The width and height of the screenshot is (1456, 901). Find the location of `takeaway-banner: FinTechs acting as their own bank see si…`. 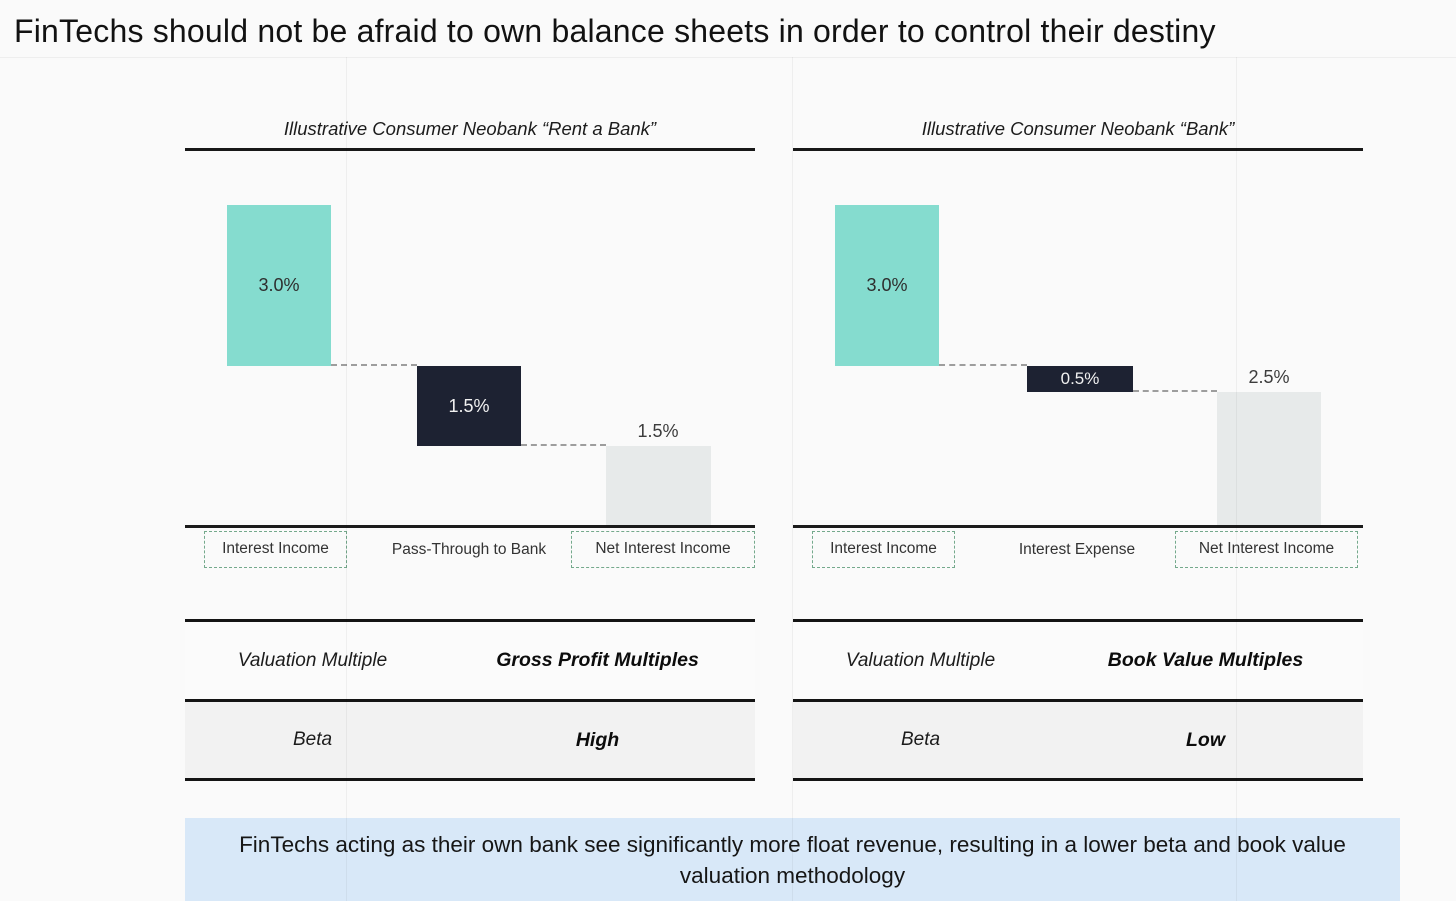

takeaway-banner: FinTechs acting as their own bank see si… is located at coordinates (792, 859).